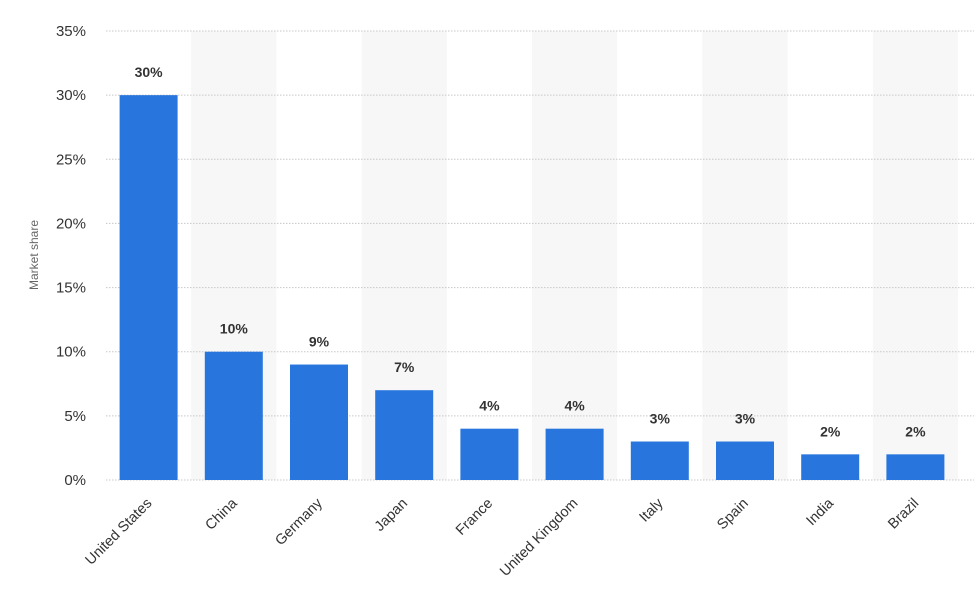 Image resolution: width=974 pixels, height=600 pixels. Describe the element at coordinates (71, 223) in the screenshot. I see `y-tick-label: 20%` at that location.